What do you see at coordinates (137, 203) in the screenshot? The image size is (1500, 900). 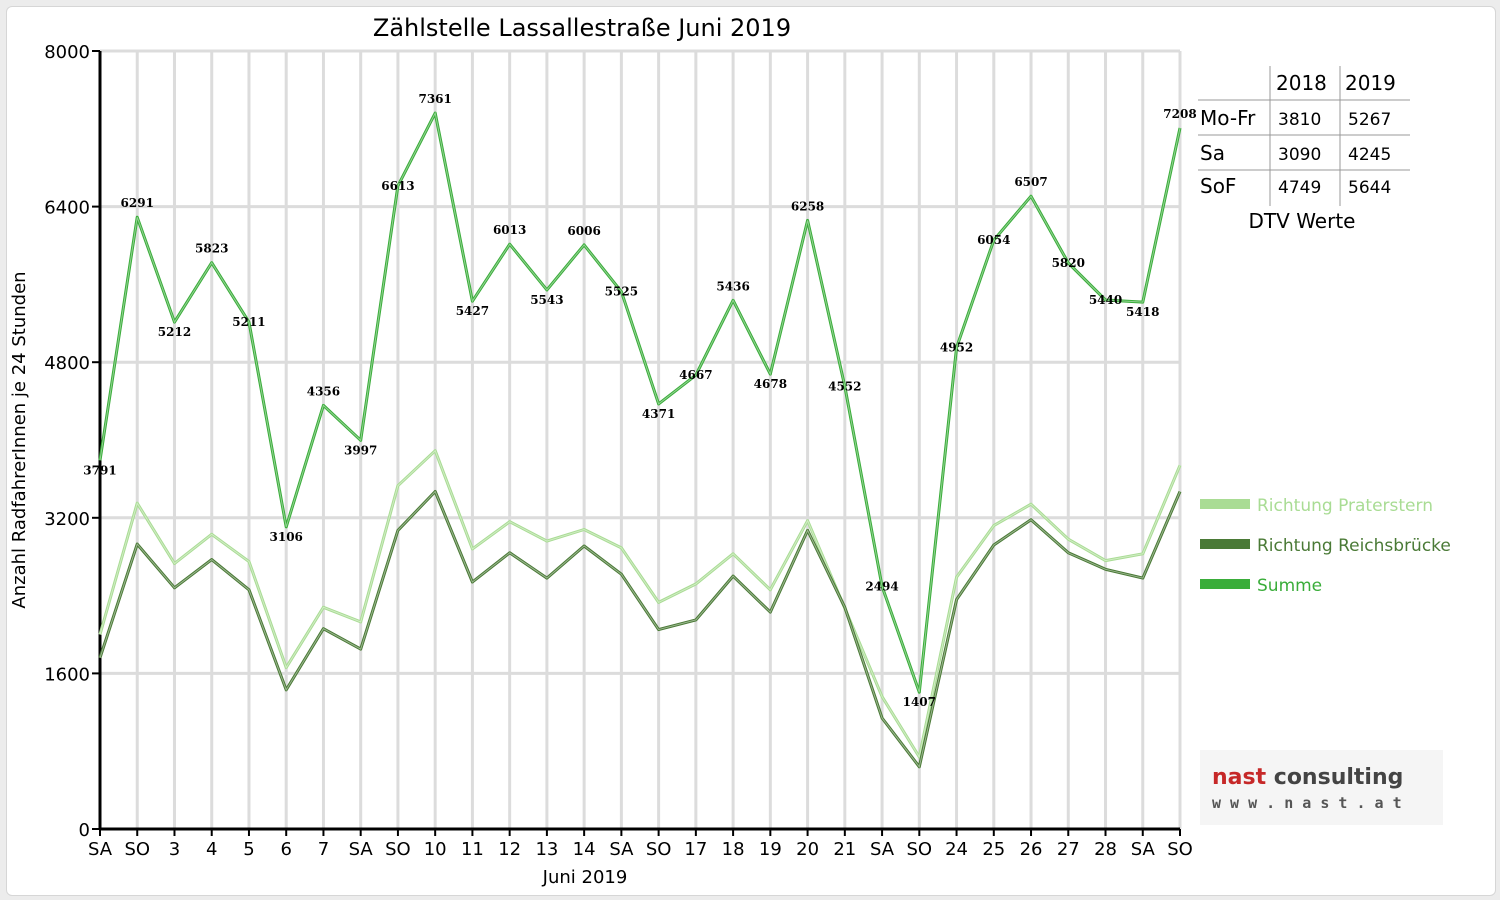 I see `data-label: 6291` at bounding box center [137, 203].